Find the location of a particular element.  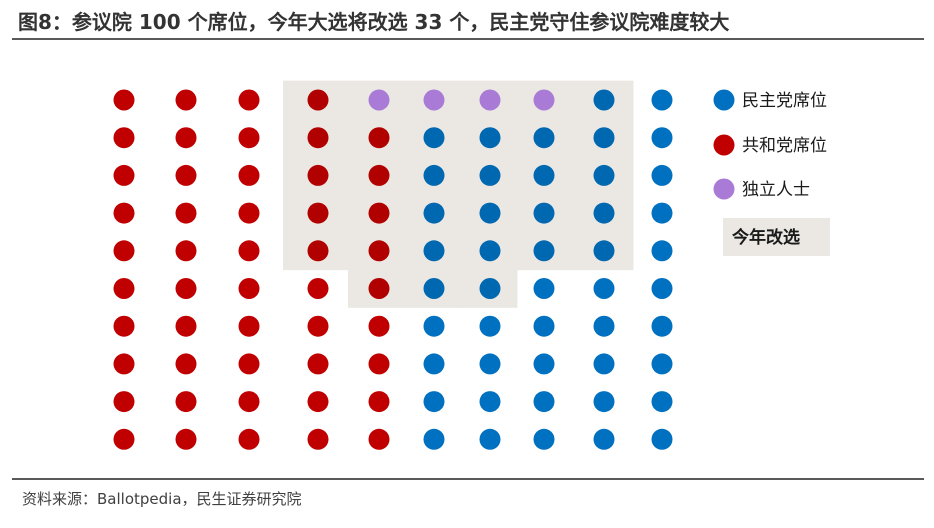

title-divider is located at coordinates (468, 39).